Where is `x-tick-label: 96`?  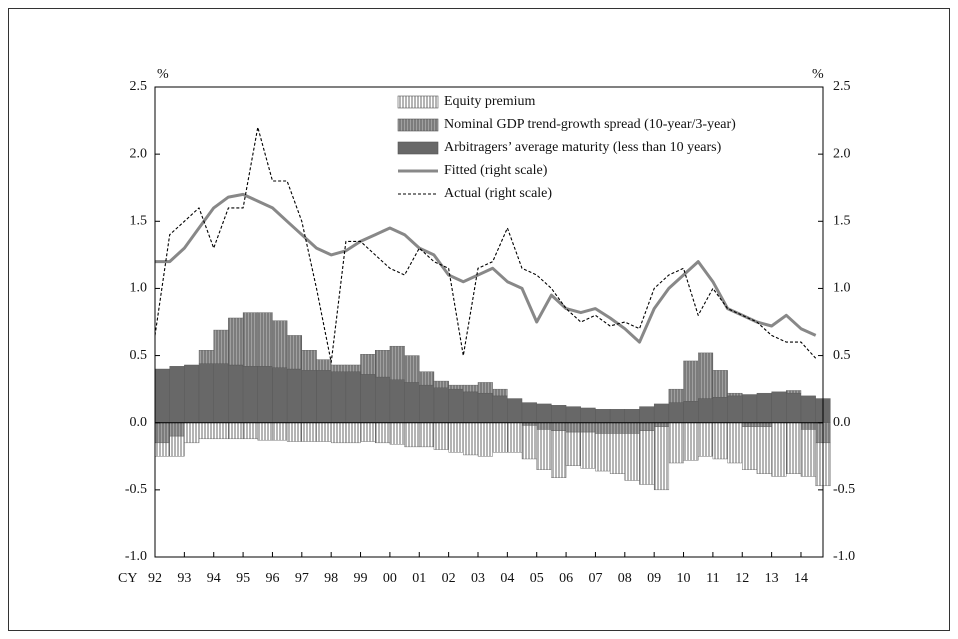 x-tick-label: 96 is located at coordinates (272, 578).